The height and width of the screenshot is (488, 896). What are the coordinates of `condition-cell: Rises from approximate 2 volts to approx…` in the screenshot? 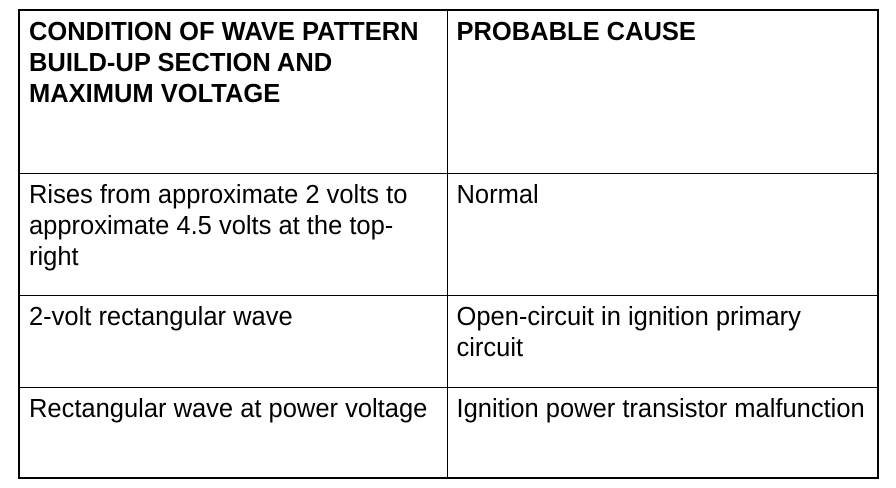 It's located at (233, 234).